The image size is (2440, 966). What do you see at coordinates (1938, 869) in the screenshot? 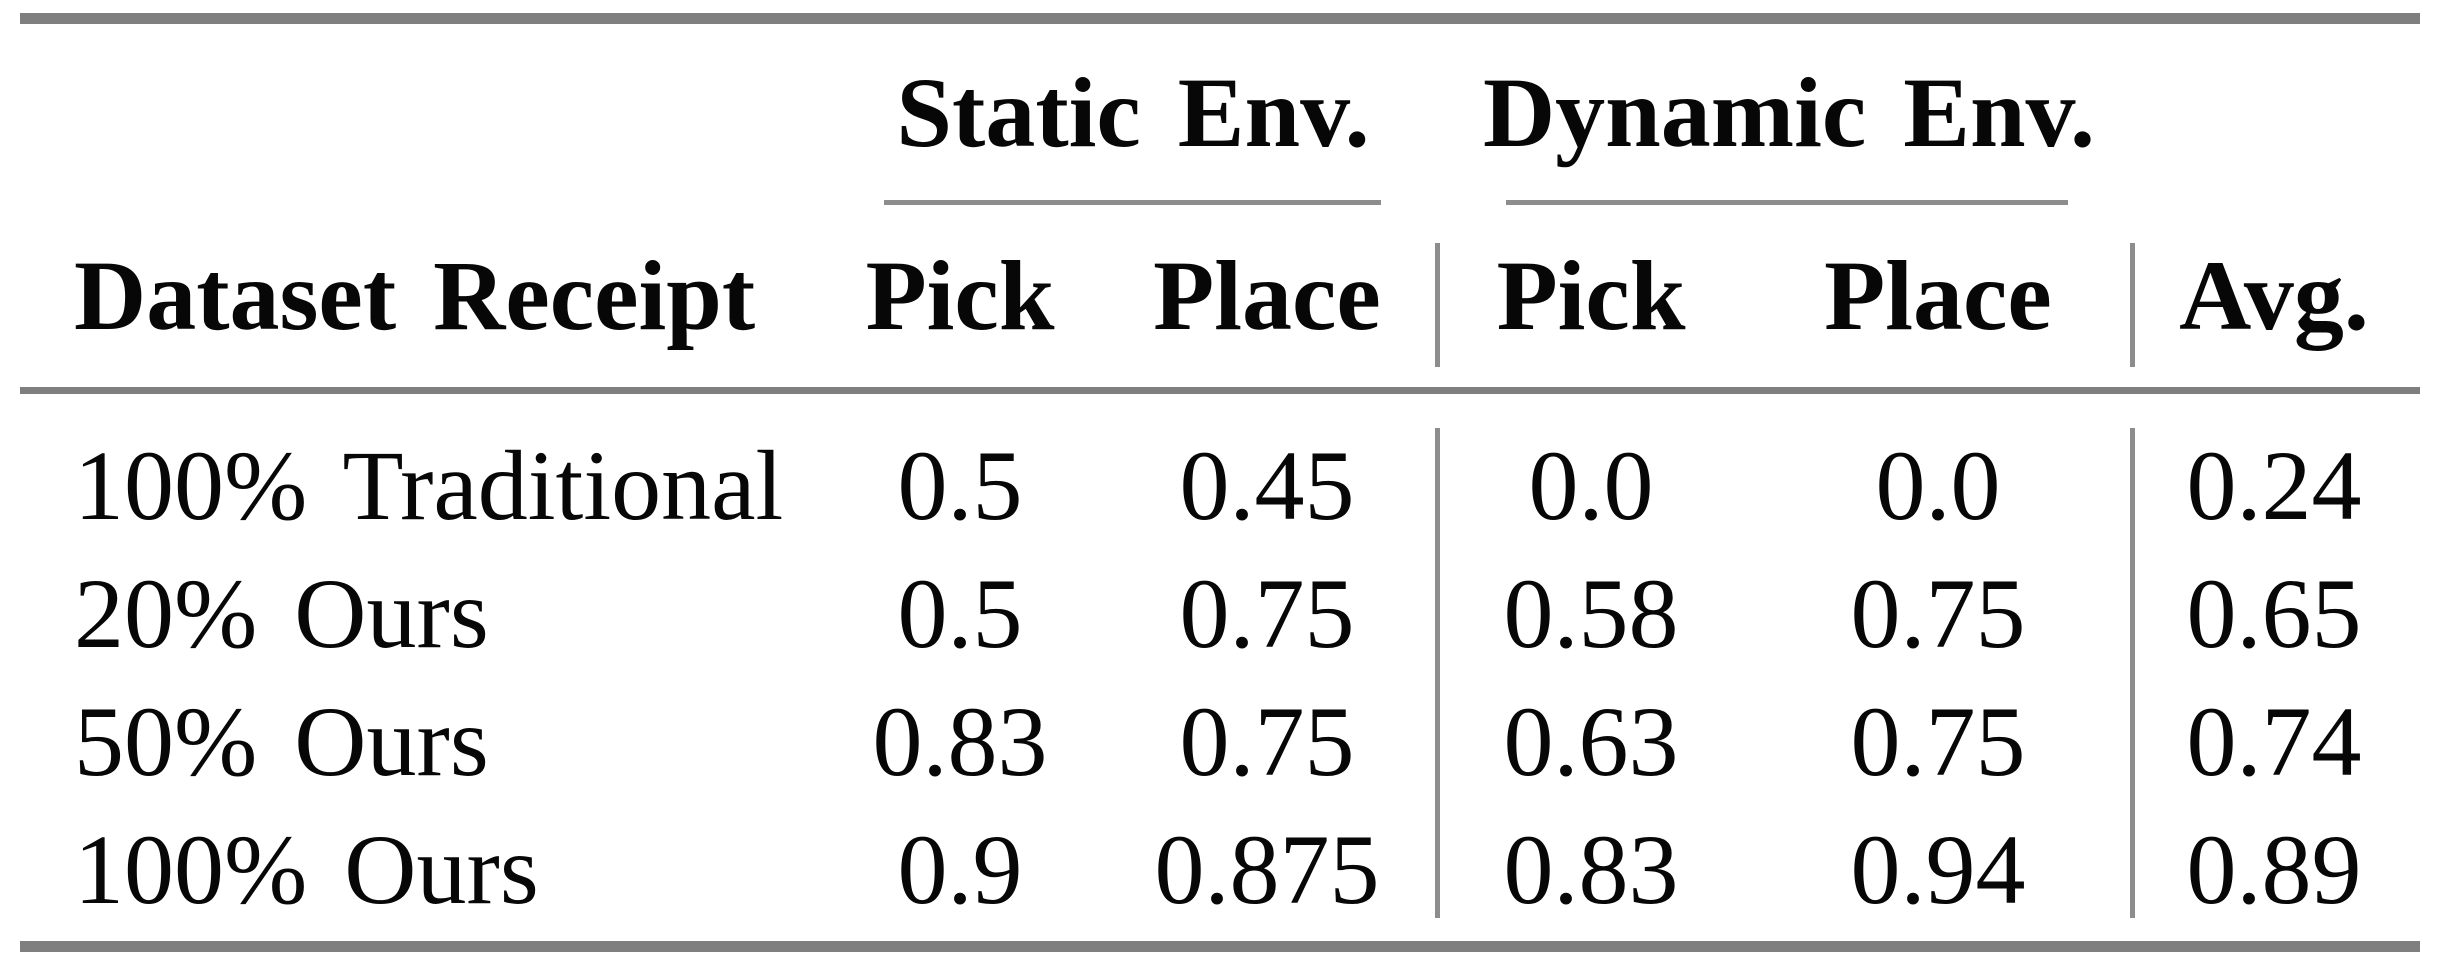
I see `table-cell: 0.94` at bounding box center [1938, 869].